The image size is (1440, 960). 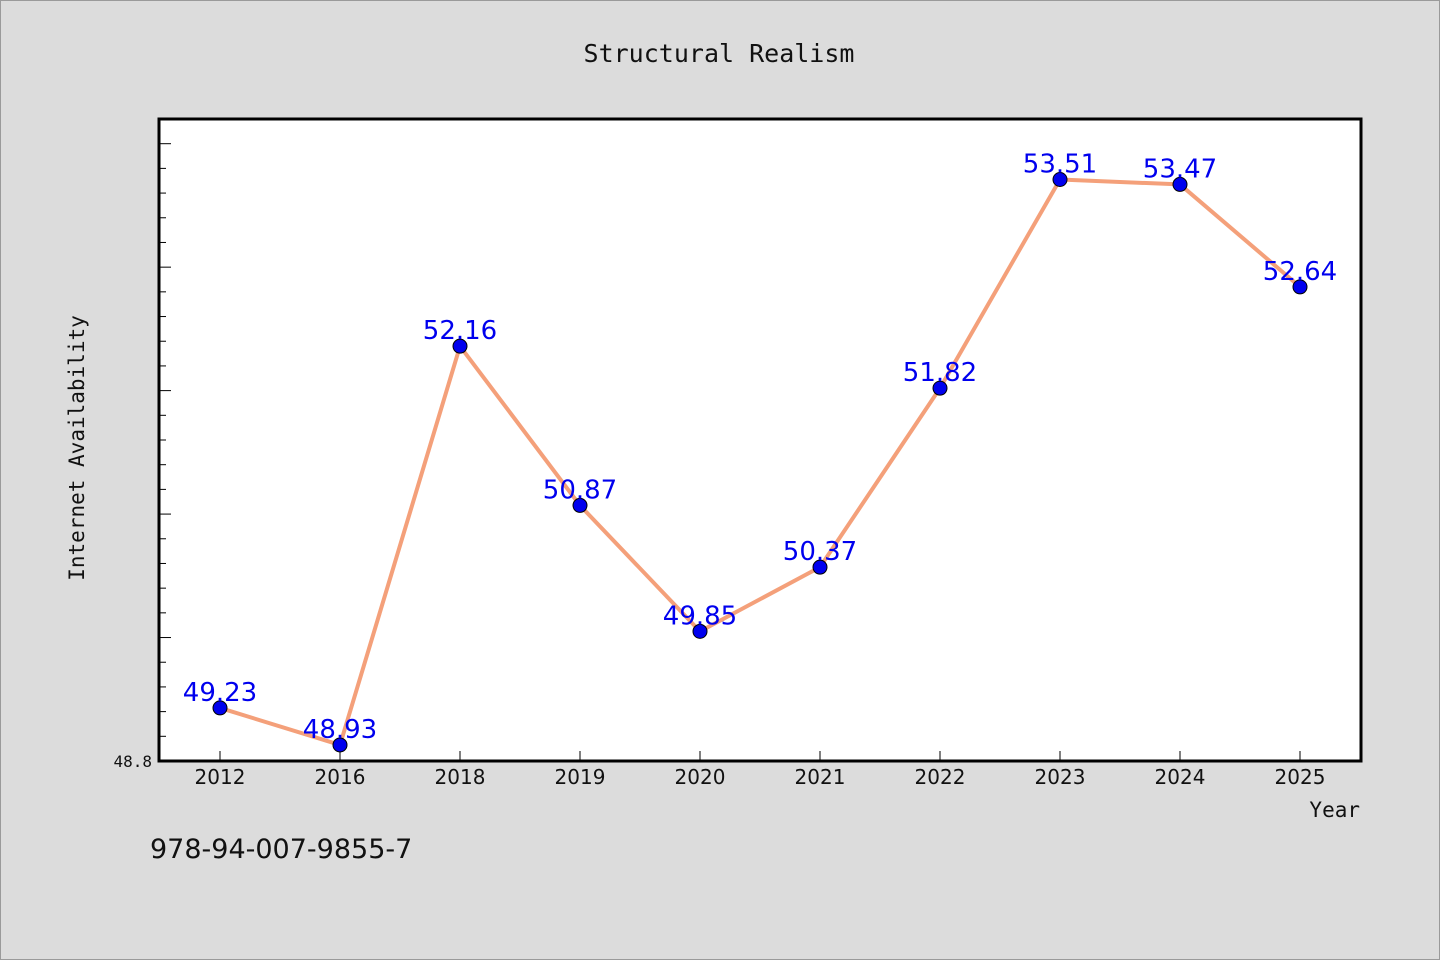 What do you see at coordinates (719, 53) in the screenshot?
I see `chart-title: Structural Realism` at bounding box center [719, 53].